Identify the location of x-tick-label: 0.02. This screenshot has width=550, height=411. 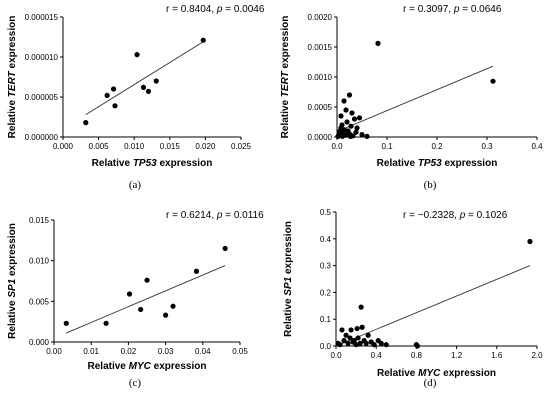
(129, 351).